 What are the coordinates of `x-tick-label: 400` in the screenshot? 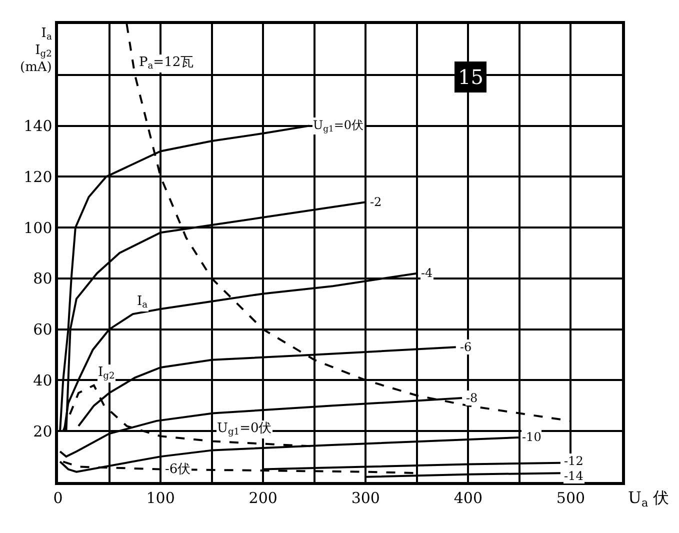 It's located at (468, 497).